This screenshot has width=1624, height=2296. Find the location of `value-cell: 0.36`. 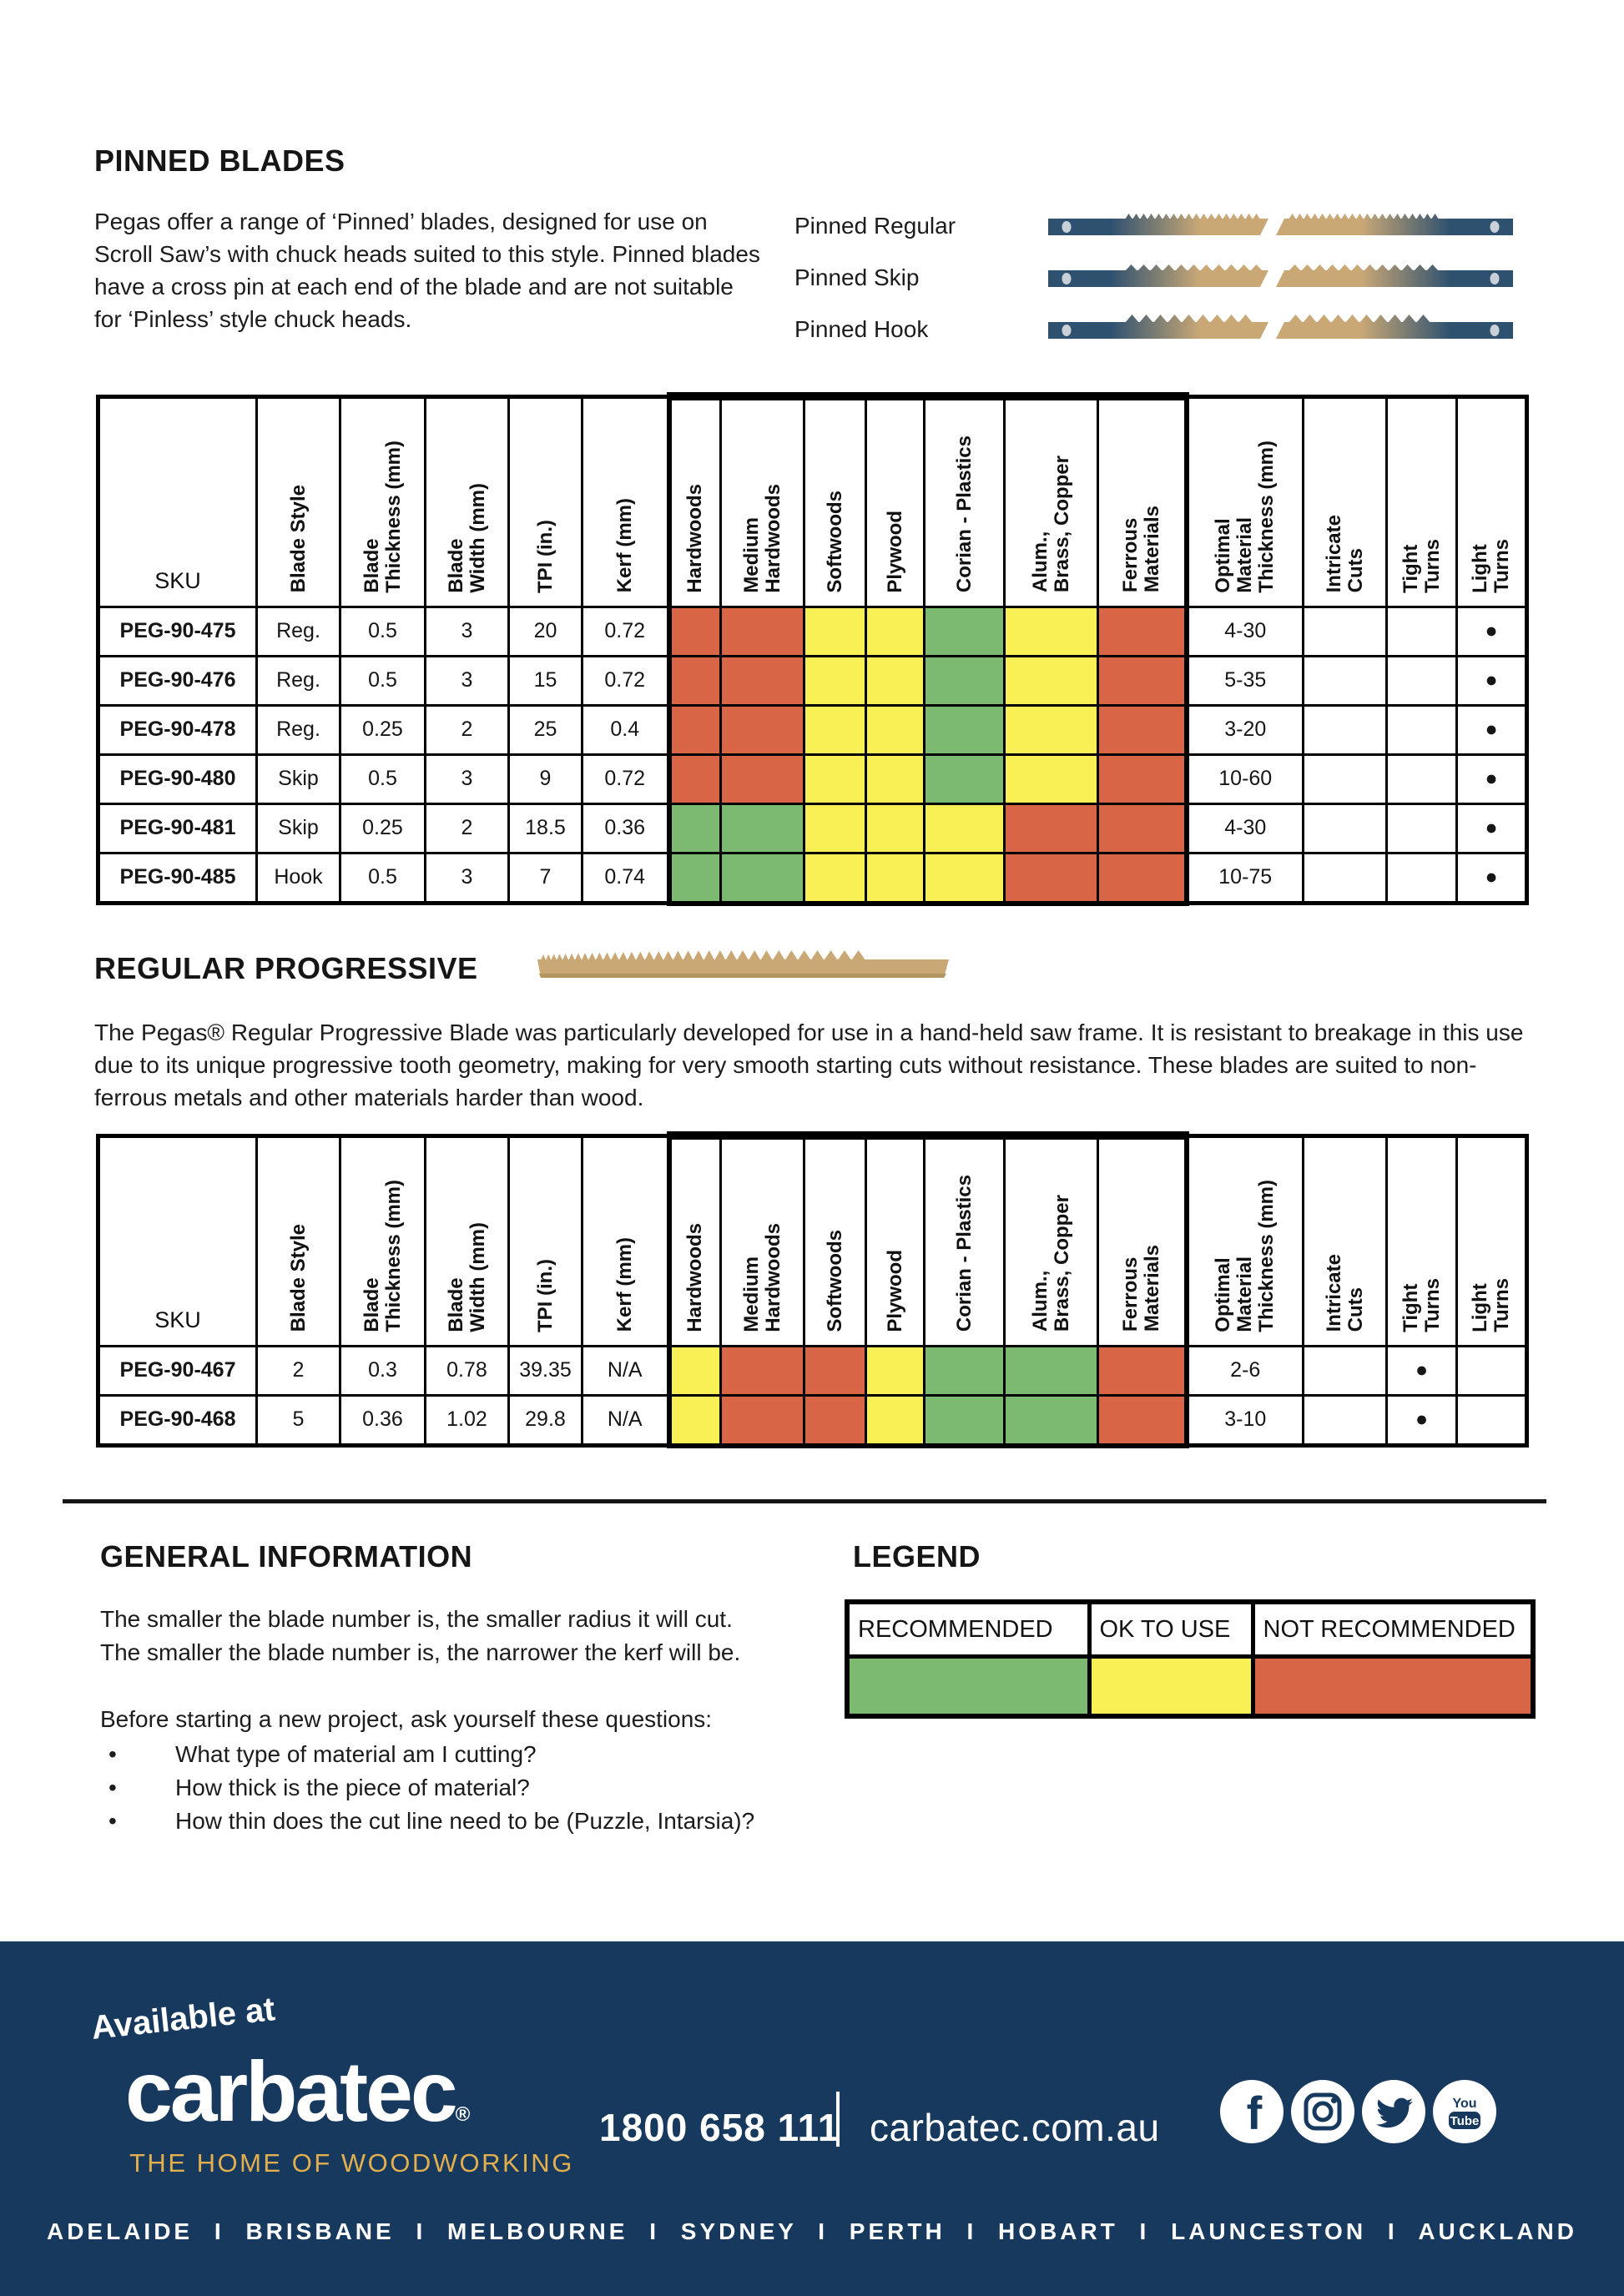

value-cell: 0.36 is located at coordinates (625, 828).